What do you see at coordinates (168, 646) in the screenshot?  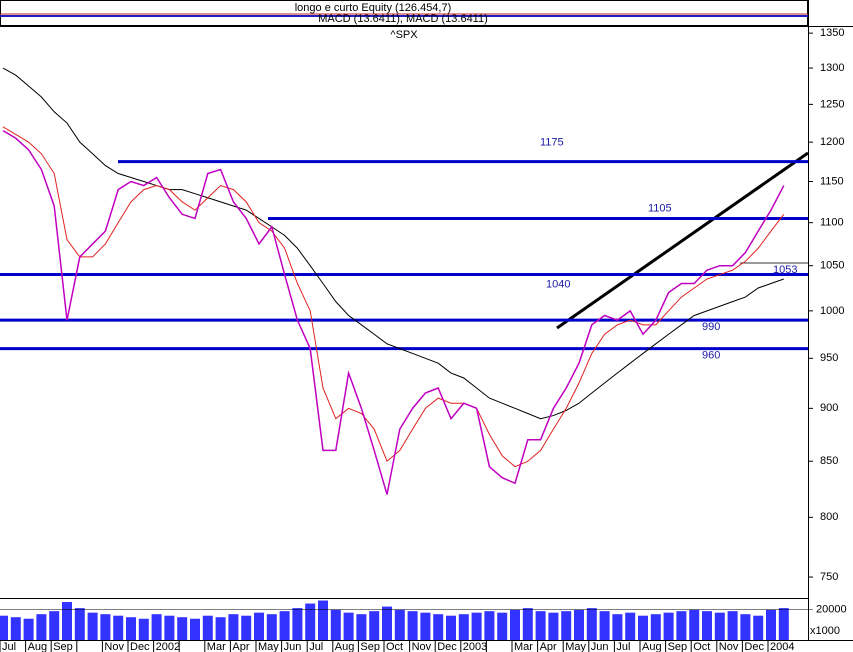 I see `x-tick-label: 2002` at bounding box center [168, 646].